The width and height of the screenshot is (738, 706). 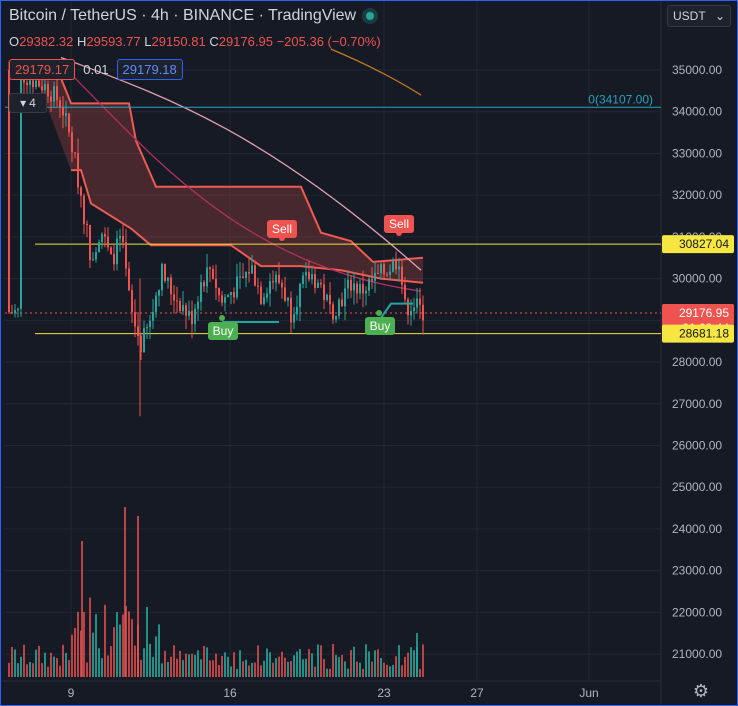 I want to click on indicators-toggle-button: ▾ 4, so click(x=28, y=103).